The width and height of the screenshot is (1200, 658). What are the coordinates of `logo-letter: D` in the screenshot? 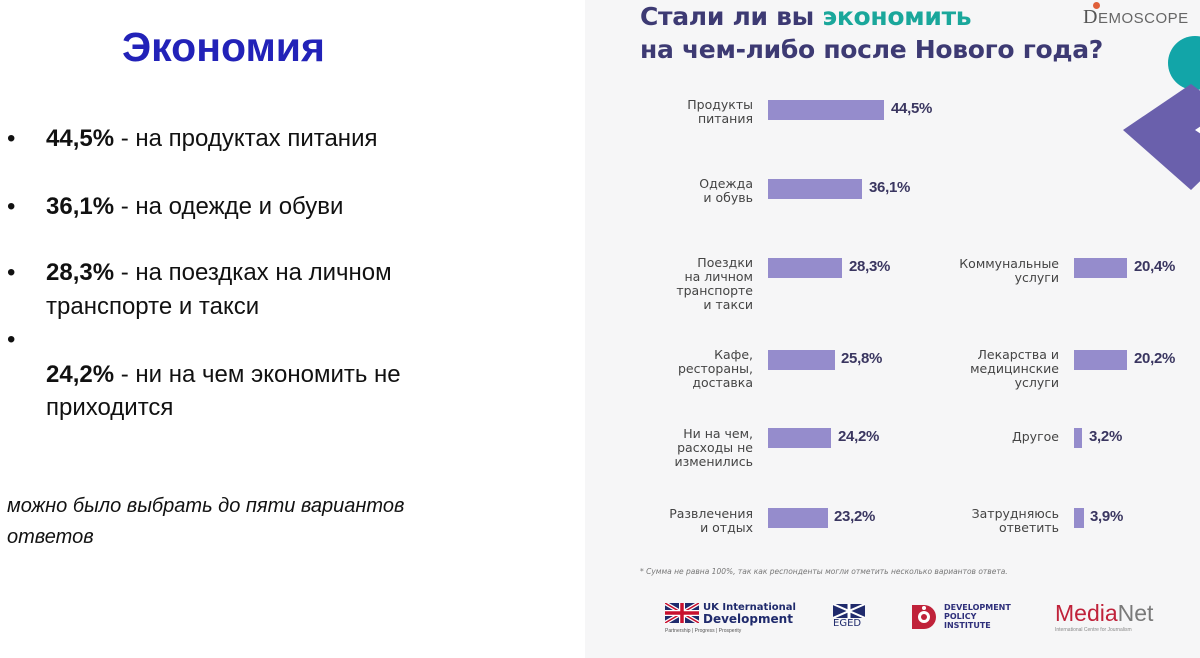 It's located at (1090, 17).